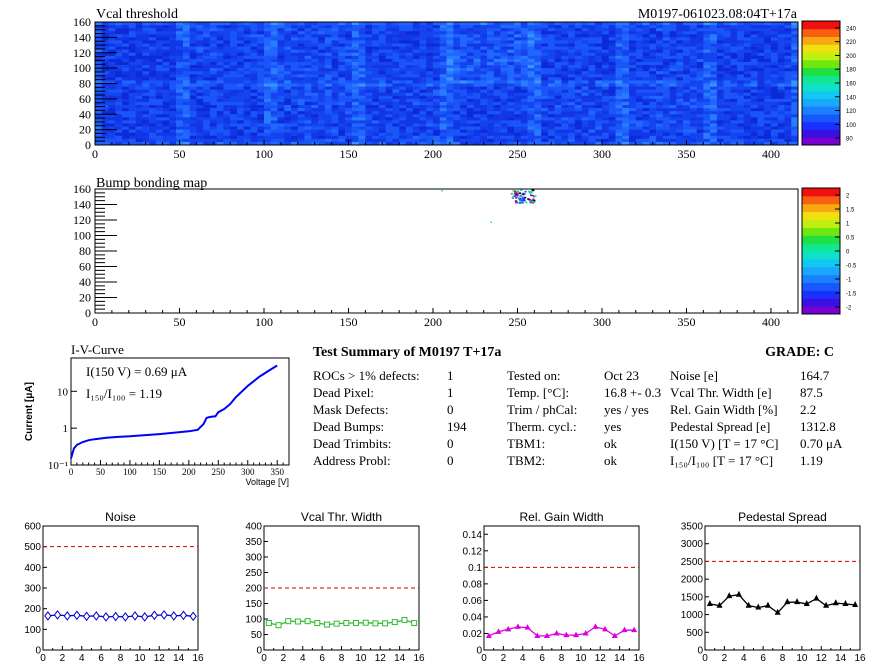 The image size is (896, 672). I want to click on x-tick-label: 0, so click(43, 658).